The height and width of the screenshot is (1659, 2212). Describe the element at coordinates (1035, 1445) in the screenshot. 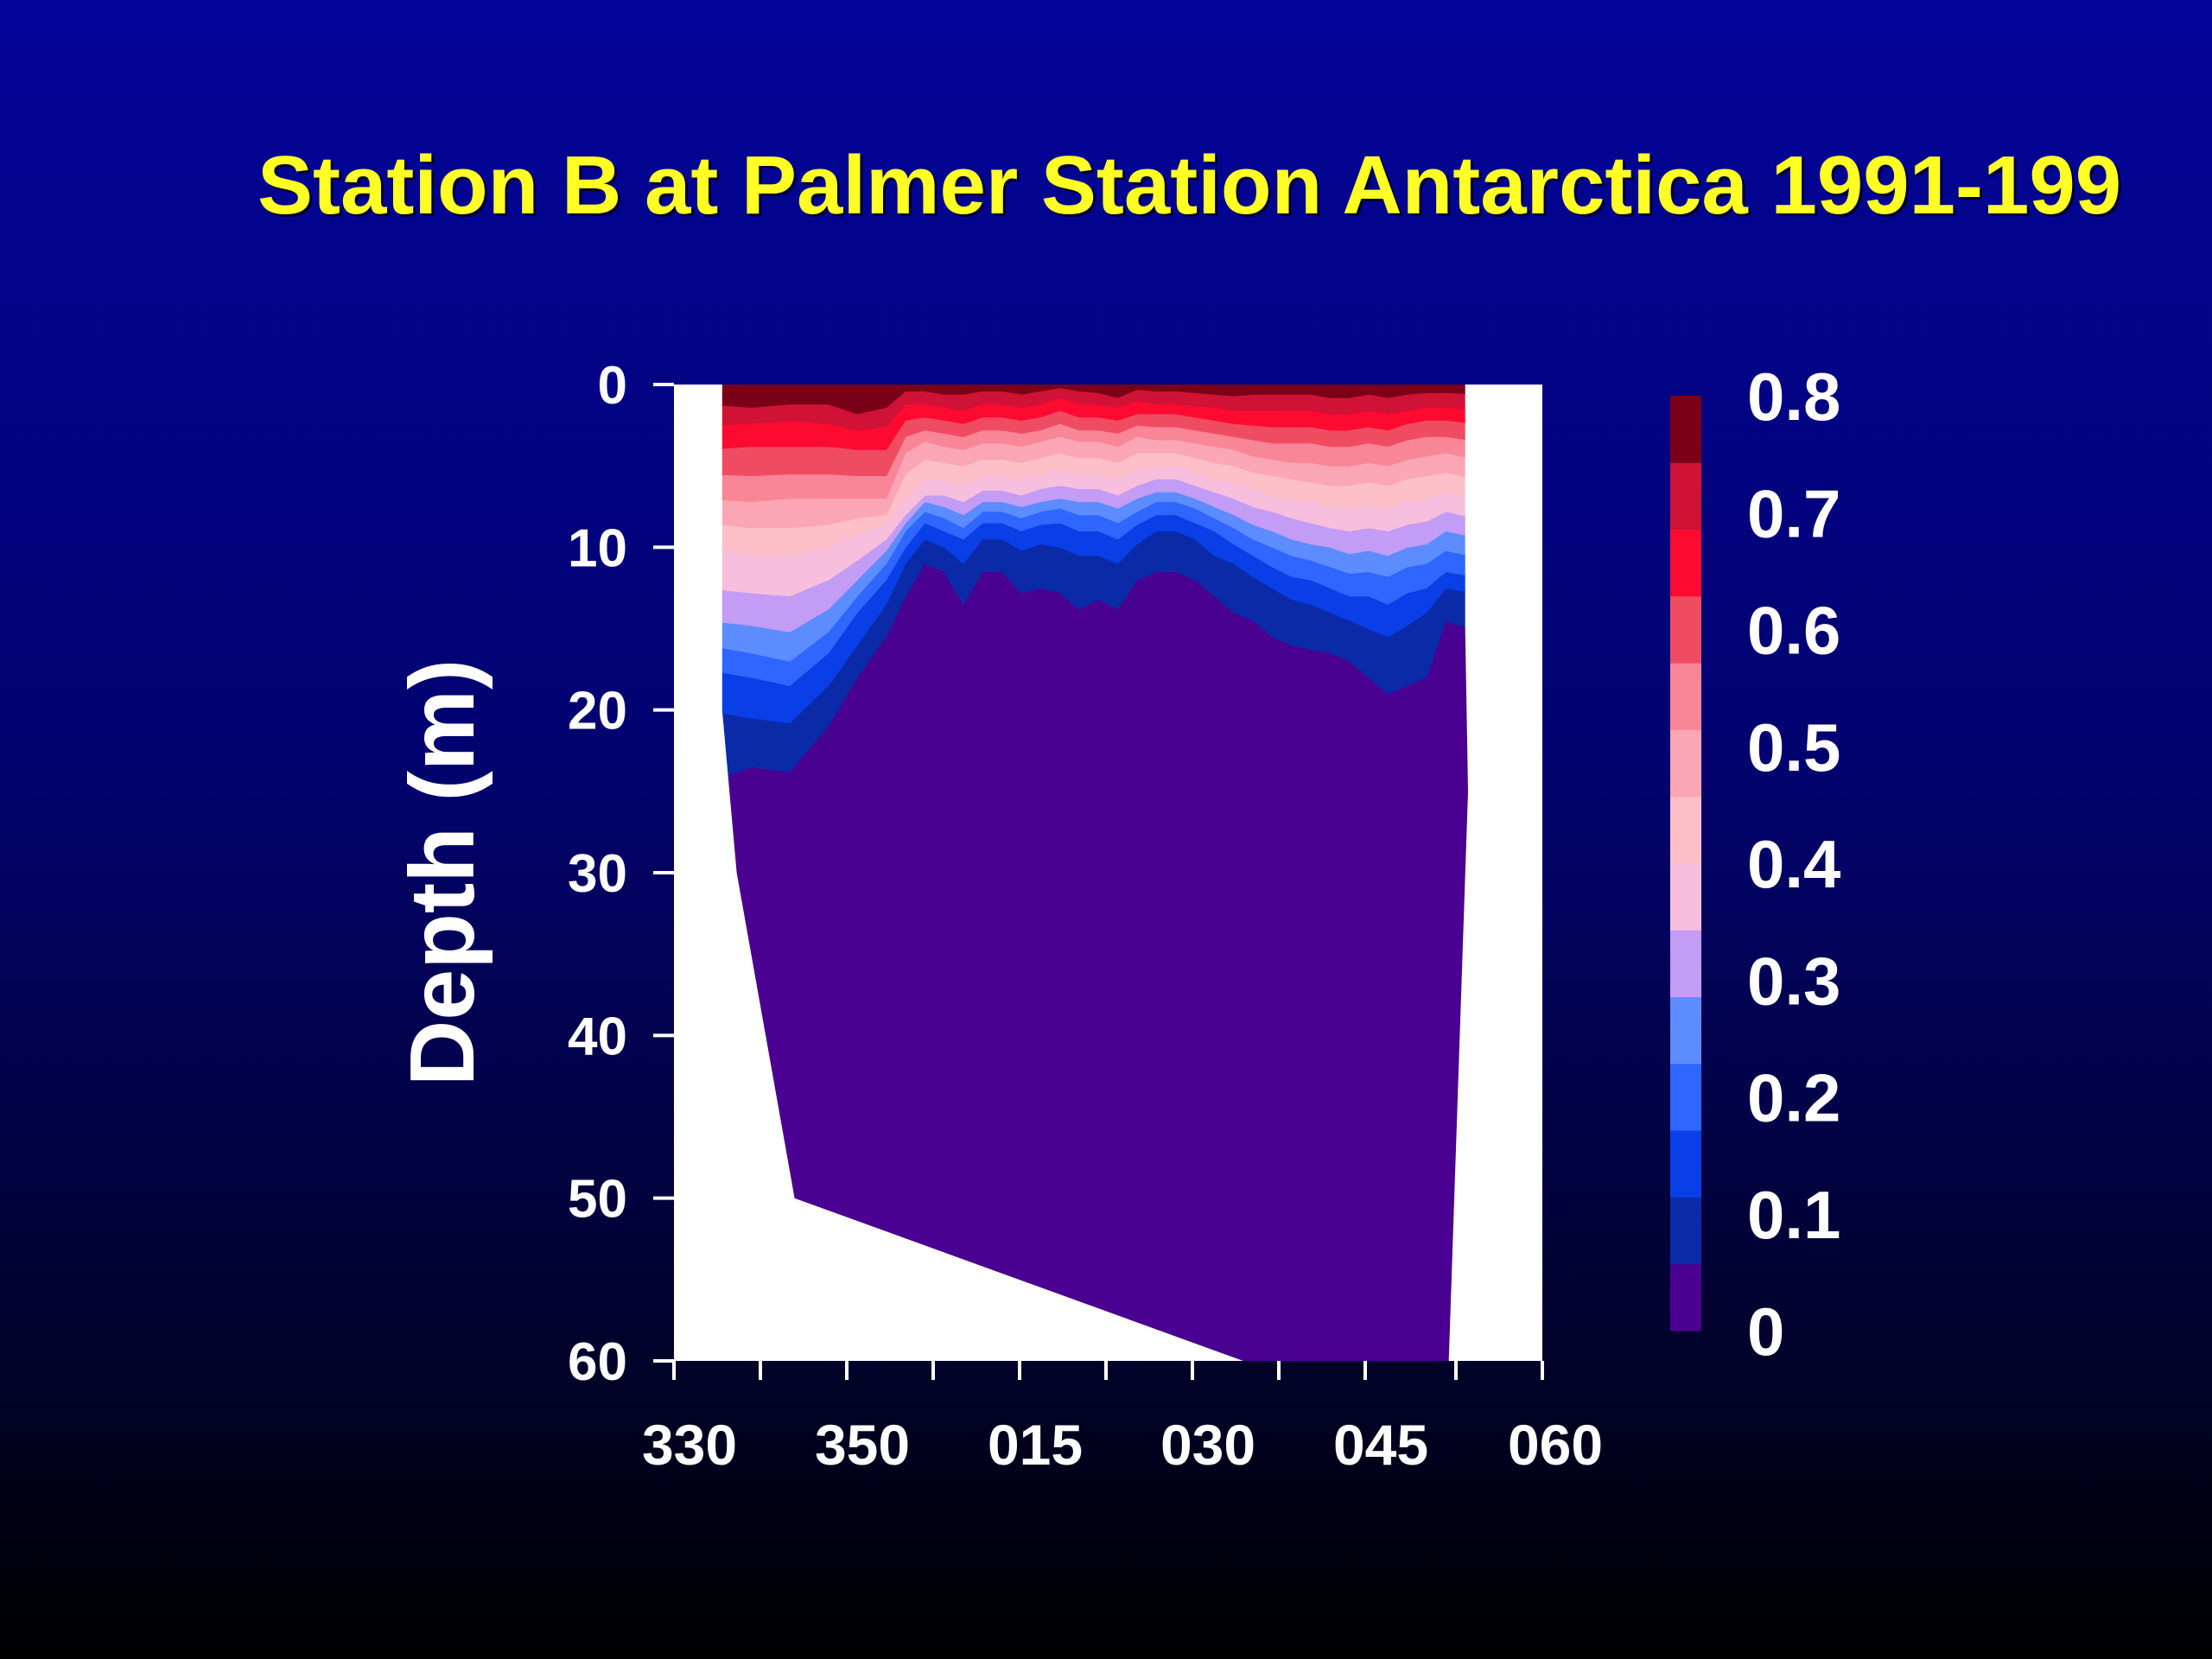

I see `x-tick-label-015: 015` at that location.